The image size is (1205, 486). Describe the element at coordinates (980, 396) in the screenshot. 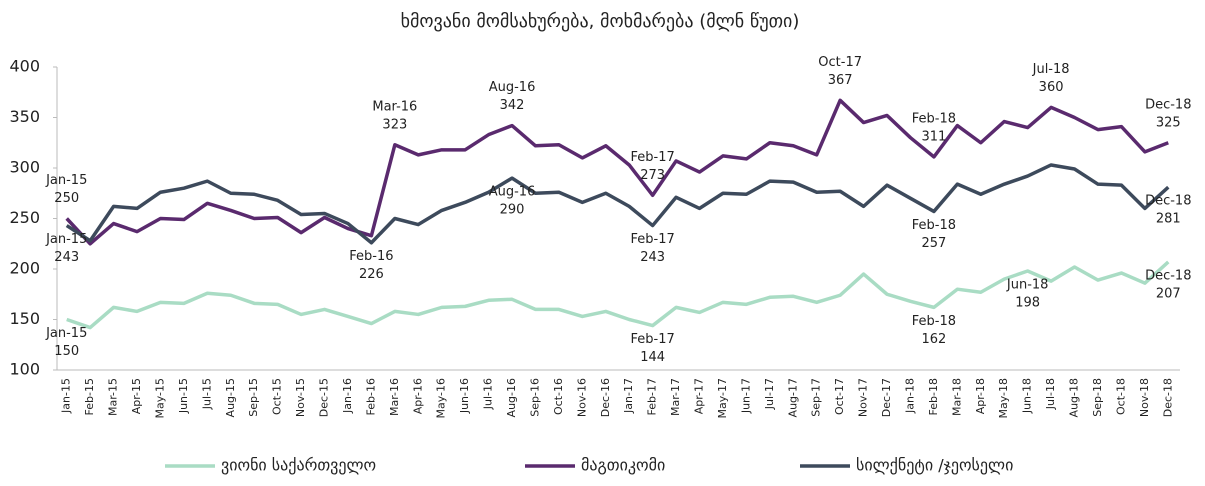

I see `x-tick-label: Apr-18` at that location.